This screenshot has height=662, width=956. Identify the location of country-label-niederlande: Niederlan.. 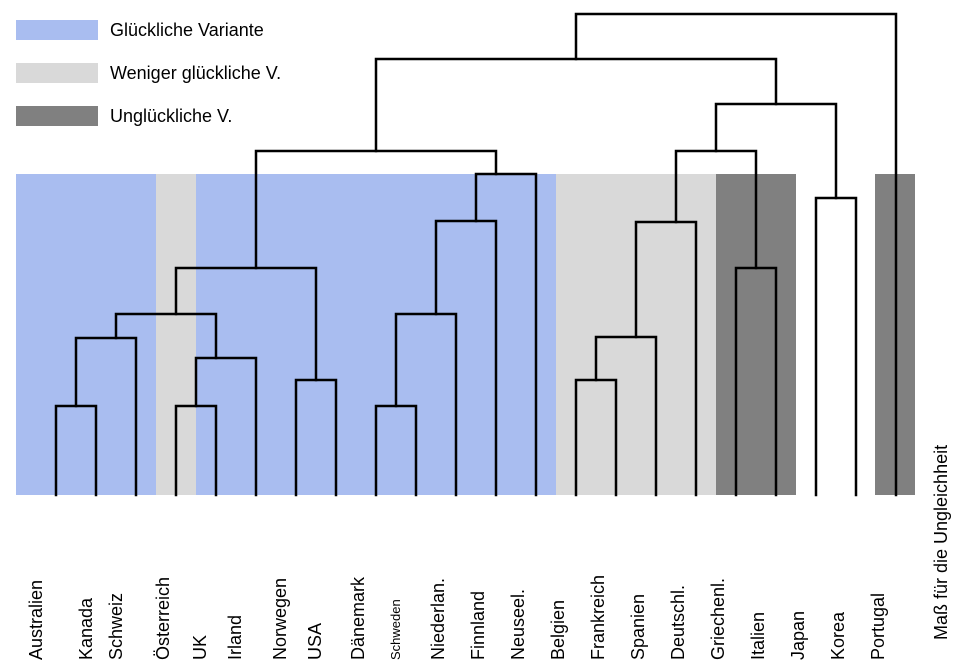
(438, 618).